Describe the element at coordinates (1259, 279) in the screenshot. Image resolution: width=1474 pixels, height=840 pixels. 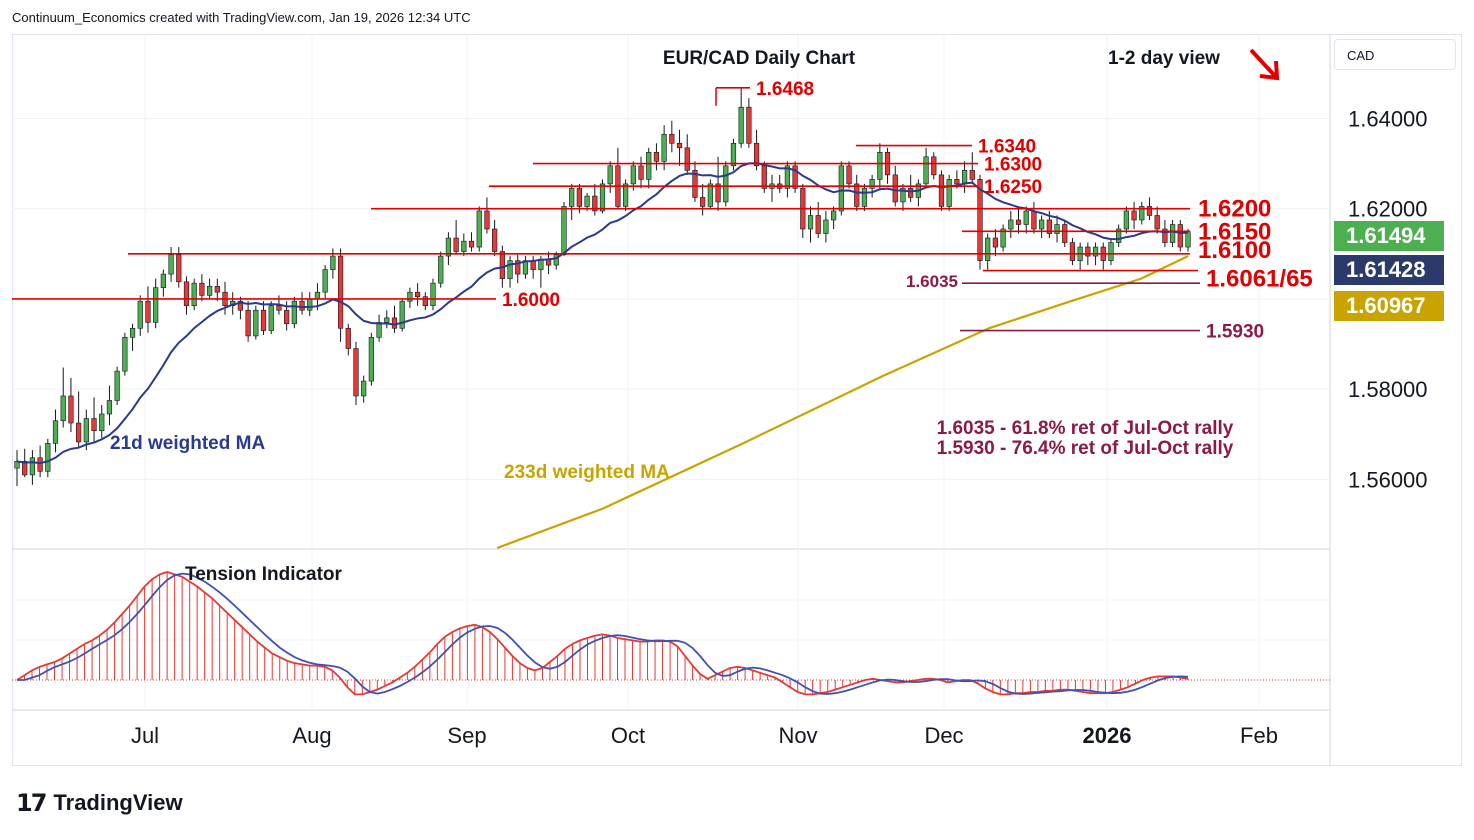
I see `level-label: 1.6061/65` at that location.